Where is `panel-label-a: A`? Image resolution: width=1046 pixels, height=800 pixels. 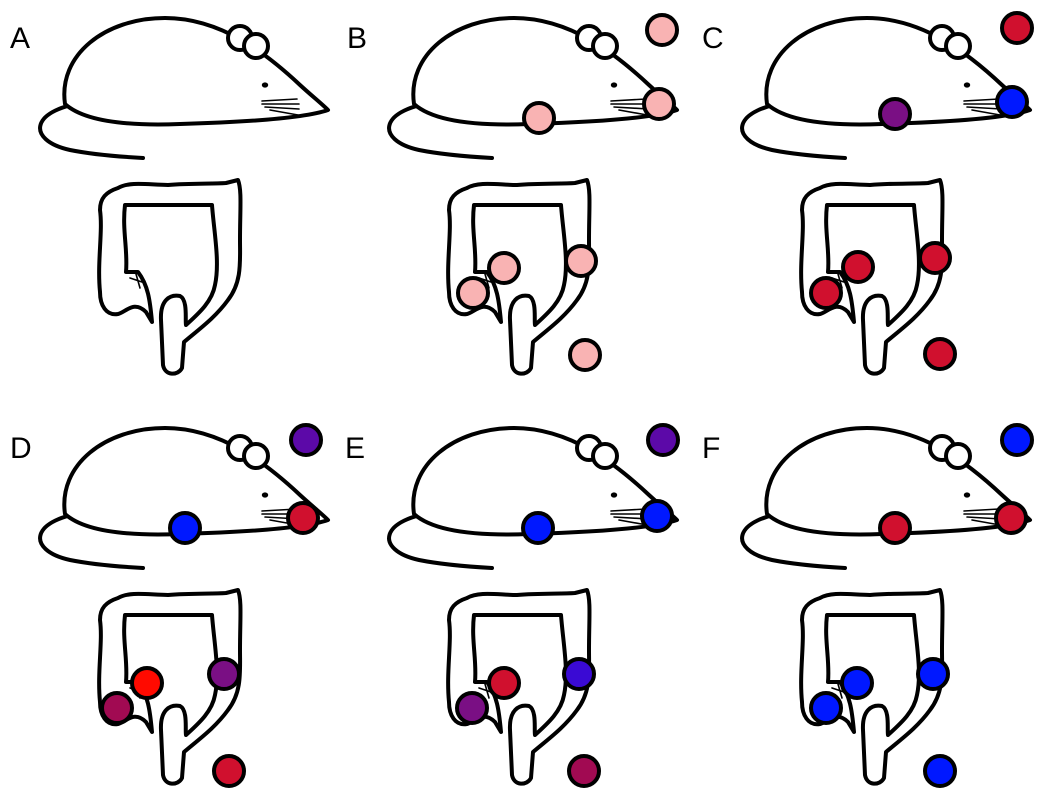 panel-label-a: A is located at coordinates (20, 38).